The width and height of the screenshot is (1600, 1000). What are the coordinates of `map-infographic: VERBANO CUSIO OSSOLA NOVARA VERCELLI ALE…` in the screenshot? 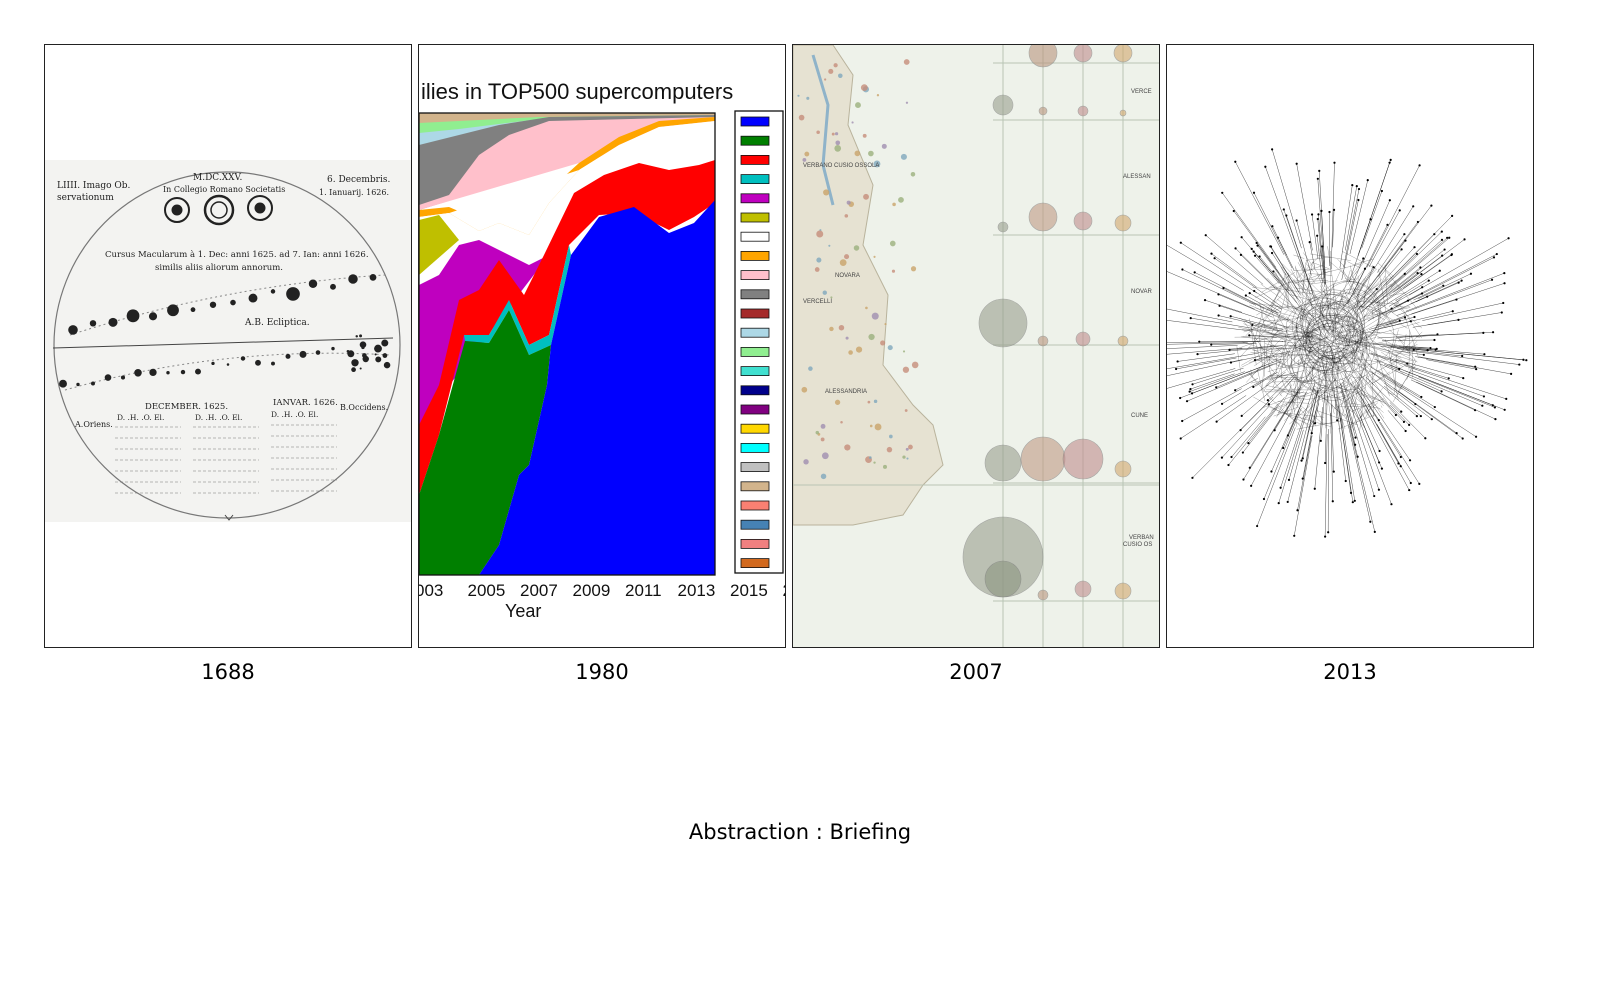 It's located at (976, 346).